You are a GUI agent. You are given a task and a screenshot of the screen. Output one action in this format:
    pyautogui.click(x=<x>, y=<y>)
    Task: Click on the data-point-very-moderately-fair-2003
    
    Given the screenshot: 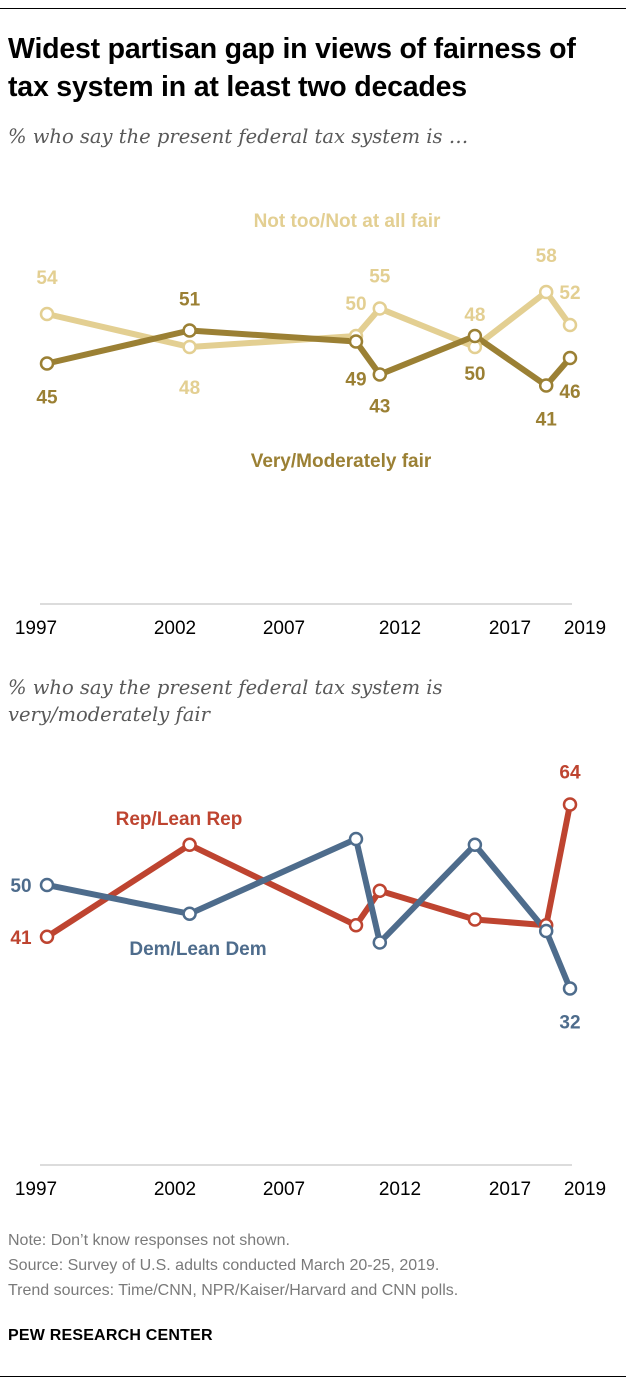 What is the action you would take?
    pyautogui.click(x=189, y=330)
    